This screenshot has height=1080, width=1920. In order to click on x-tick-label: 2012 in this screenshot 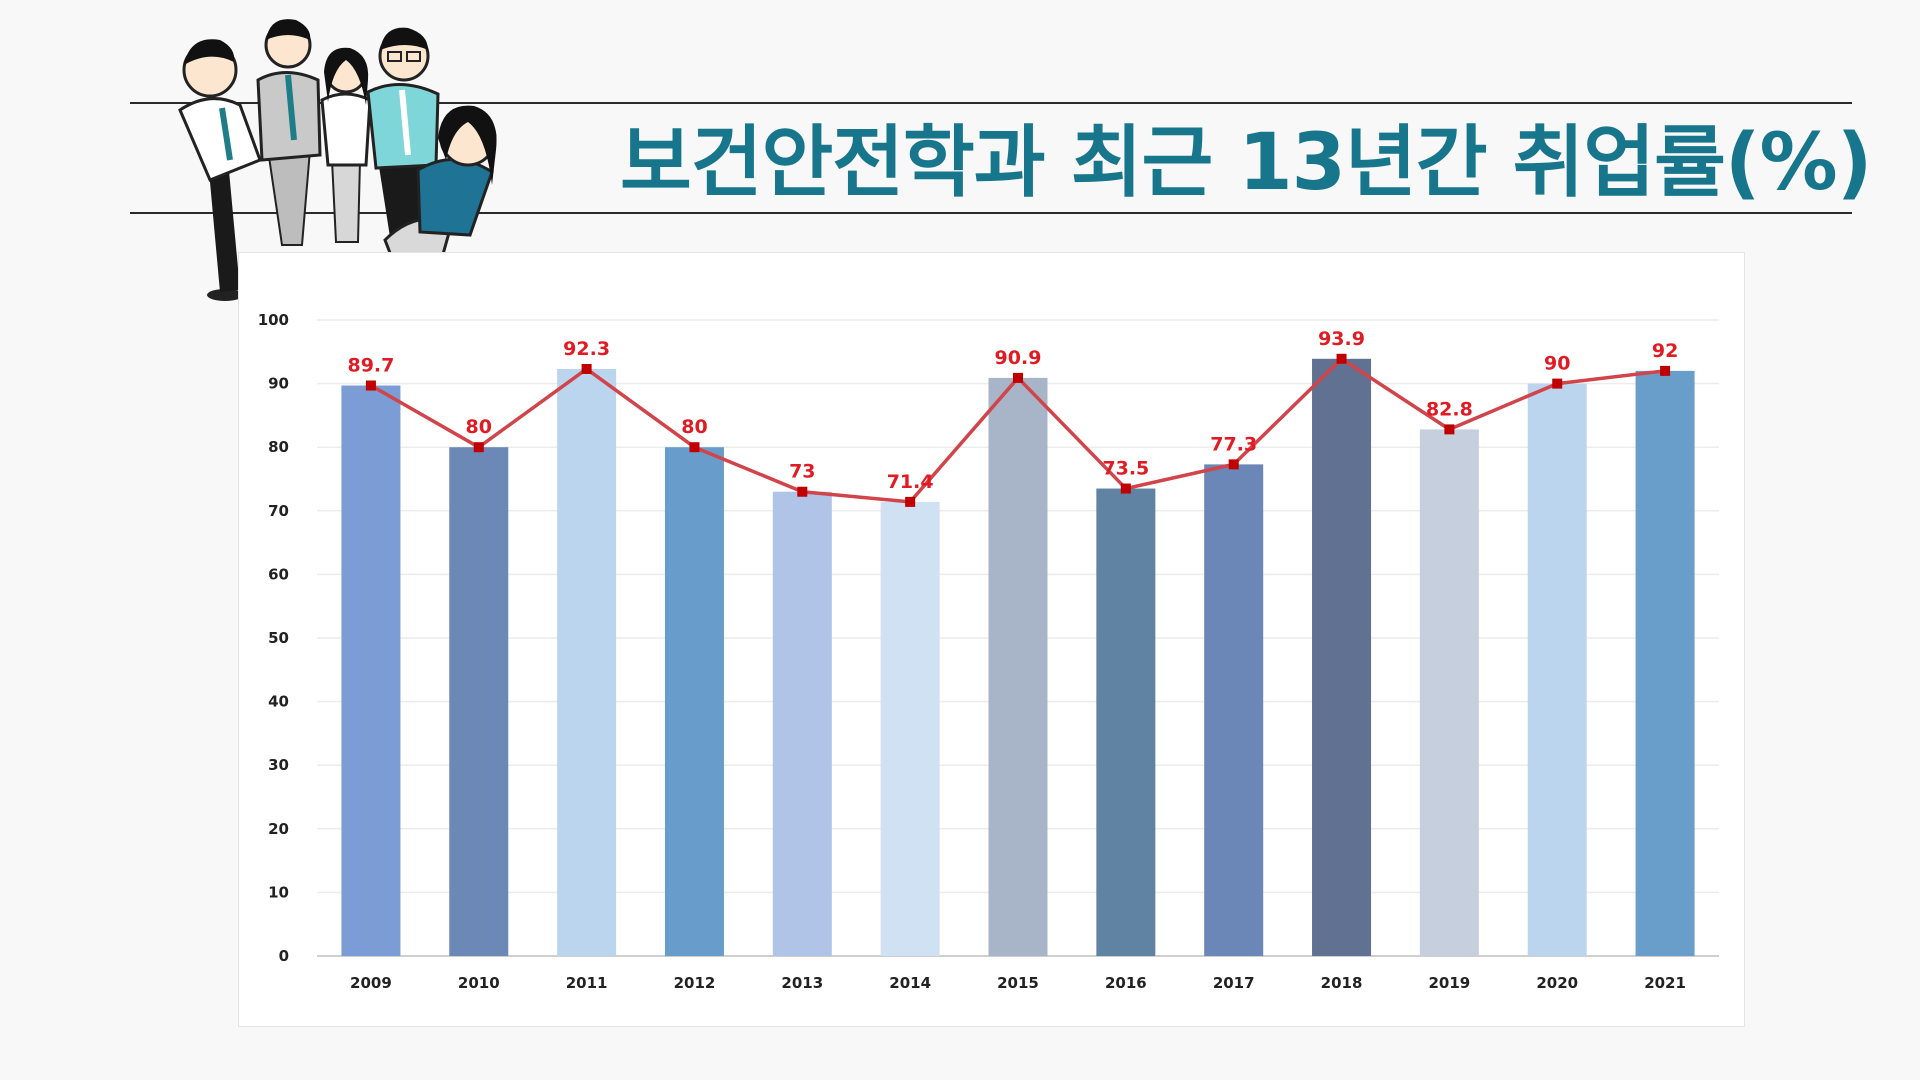, I will do `click(695, 983)`.